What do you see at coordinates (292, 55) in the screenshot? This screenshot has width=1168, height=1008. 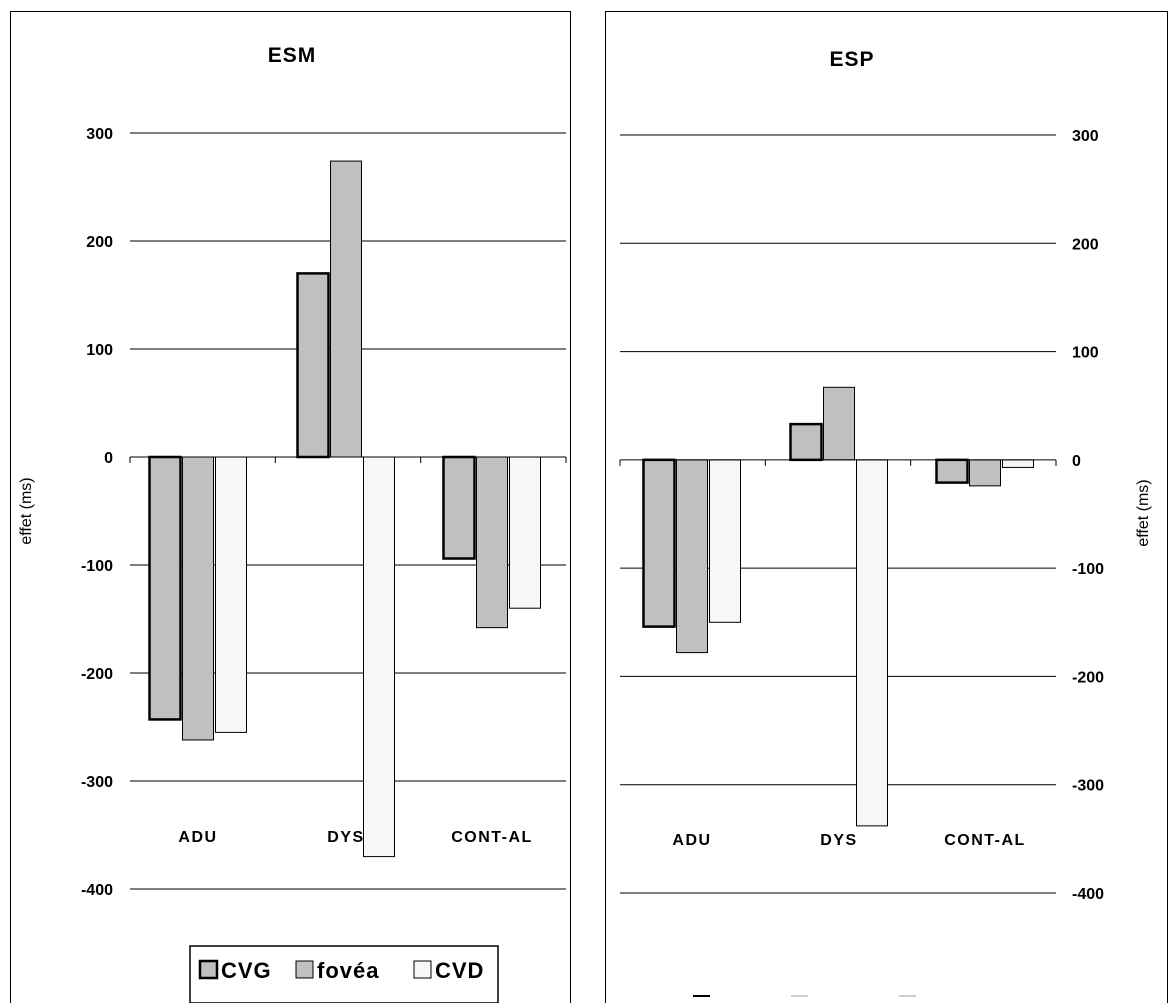 I see `chart-title: ESM` at bounding box center [292, 55].